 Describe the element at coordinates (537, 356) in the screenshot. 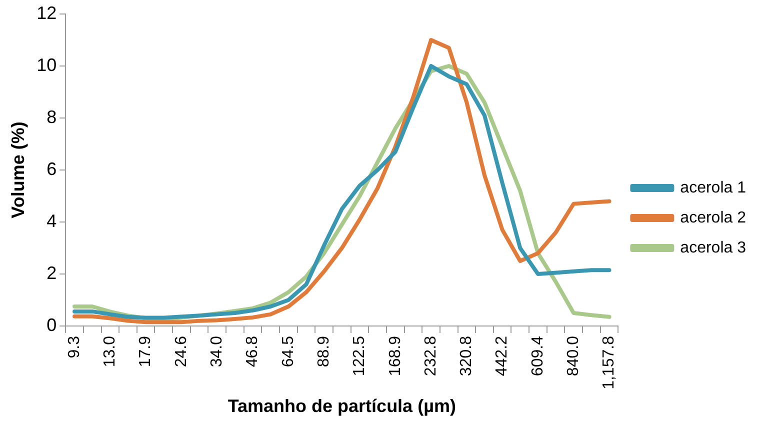

I see `x-tick-label: 609.4` at that location.